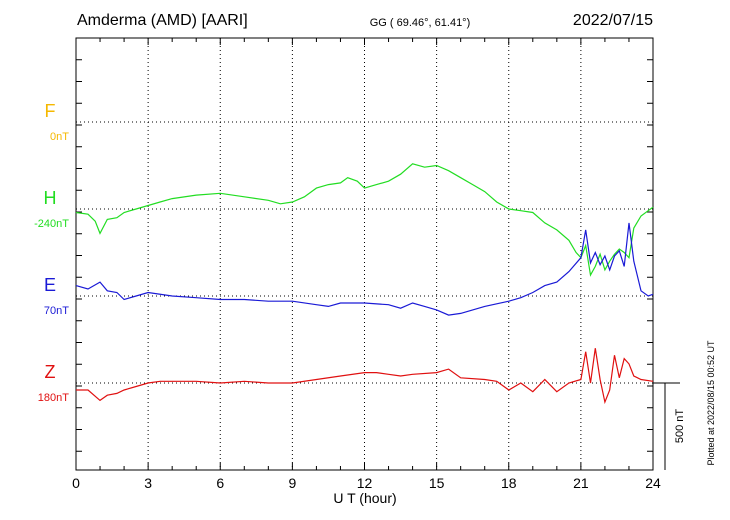  What do you see at coordinates (420, 23) in the screenshot?
I see `geographic-coordinates: GG ( 69.46°, 61.41°)` at bounding box center [420, 23].